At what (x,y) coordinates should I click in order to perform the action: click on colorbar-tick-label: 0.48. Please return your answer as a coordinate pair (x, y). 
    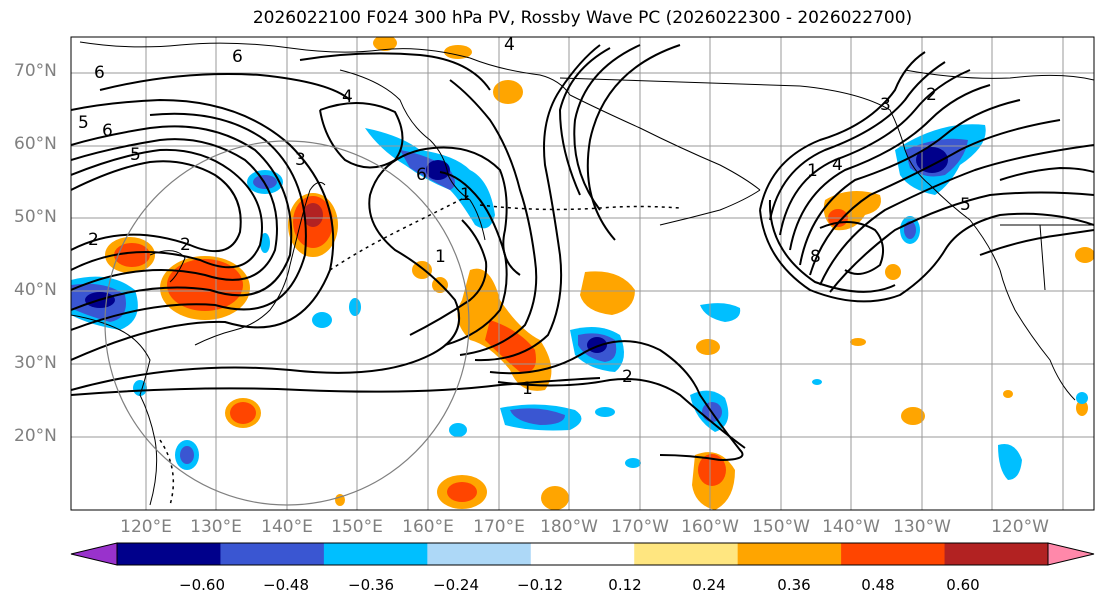
    Looking at the image, I should click on (878, 585).